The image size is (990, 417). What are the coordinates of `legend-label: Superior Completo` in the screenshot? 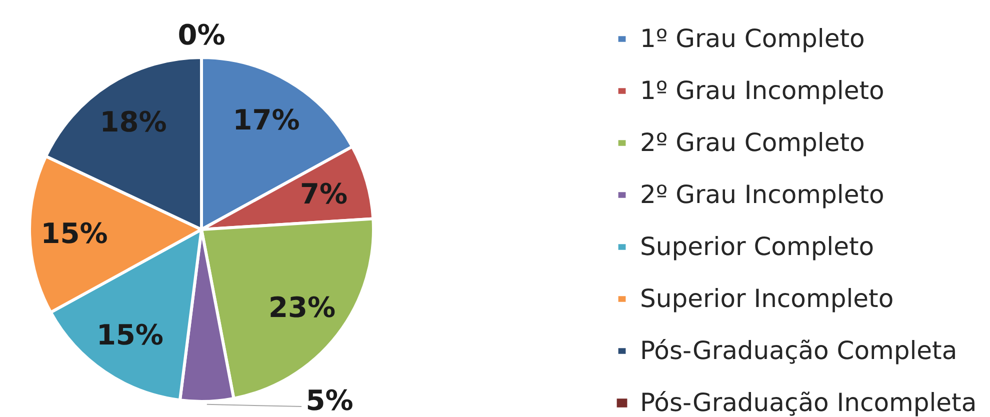 It's located at (757, 246).